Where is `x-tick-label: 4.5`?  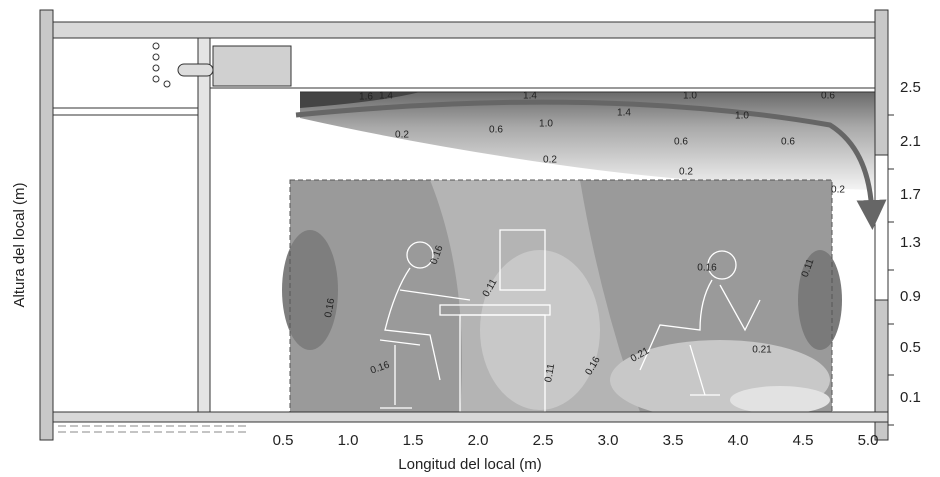
x-tick-label: 4.5 is located at coordinates (803, 440).